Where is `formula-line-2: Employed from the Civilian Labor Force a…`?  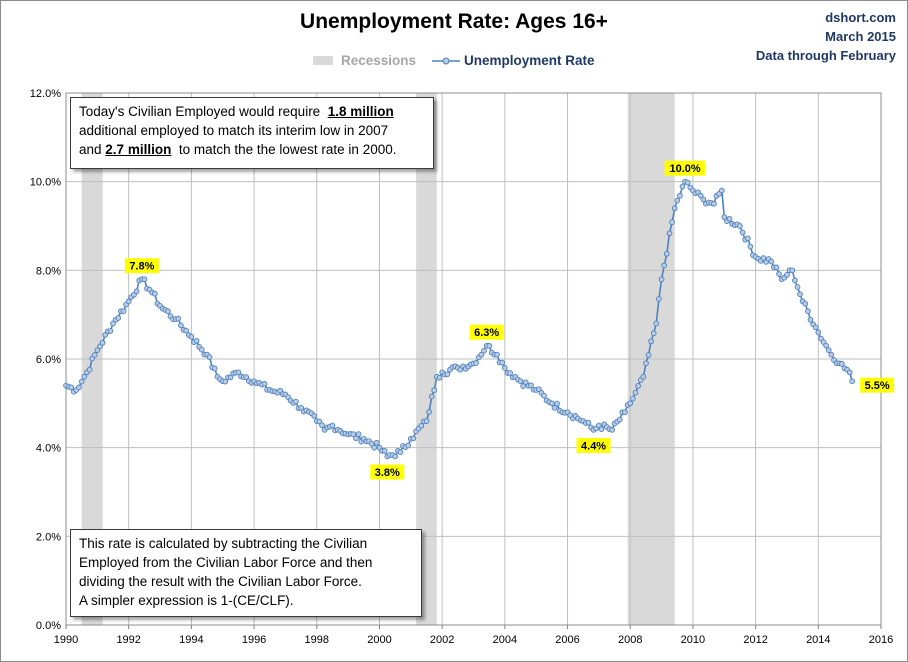 formula-line-2: Employed from the Civilian Labor Force a… is located at coordinates (226, 562).